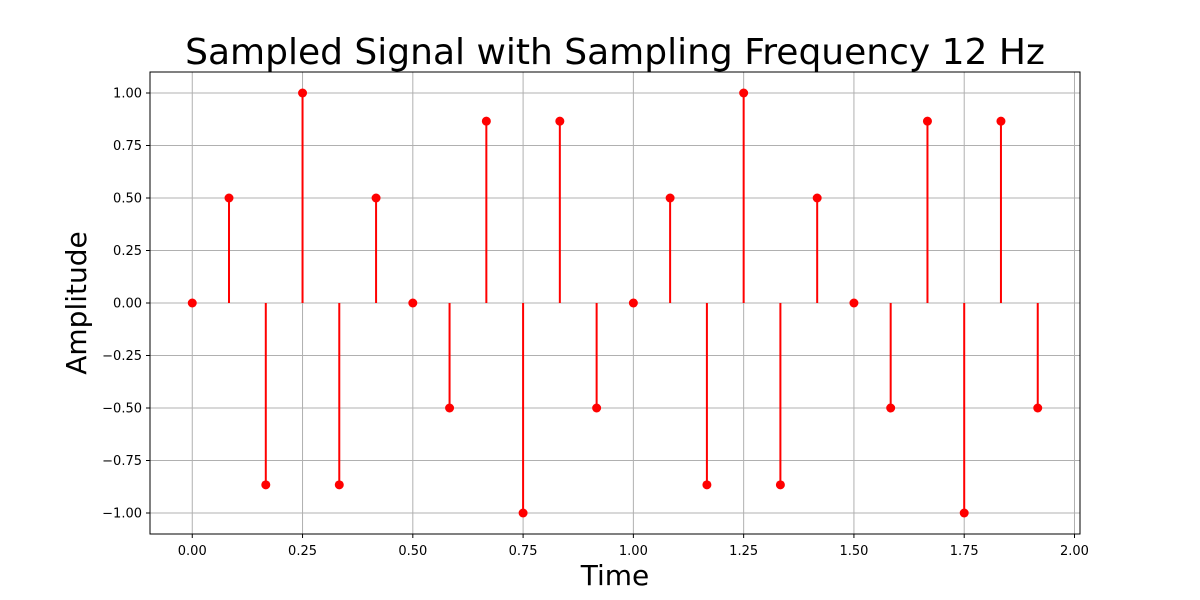  What do you see at coordinates (192, 551) in the screenshot?
I see `x-tick-label: 0.00` at bounding box center [192, 551].